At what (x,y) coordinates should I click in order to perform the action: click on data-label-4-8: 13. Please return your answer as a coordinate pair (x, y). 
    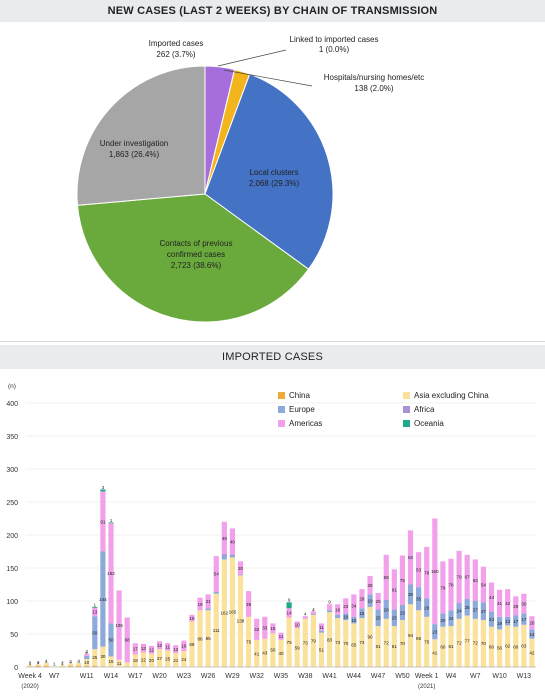
    Looking at the image, I should click on (95, 612).